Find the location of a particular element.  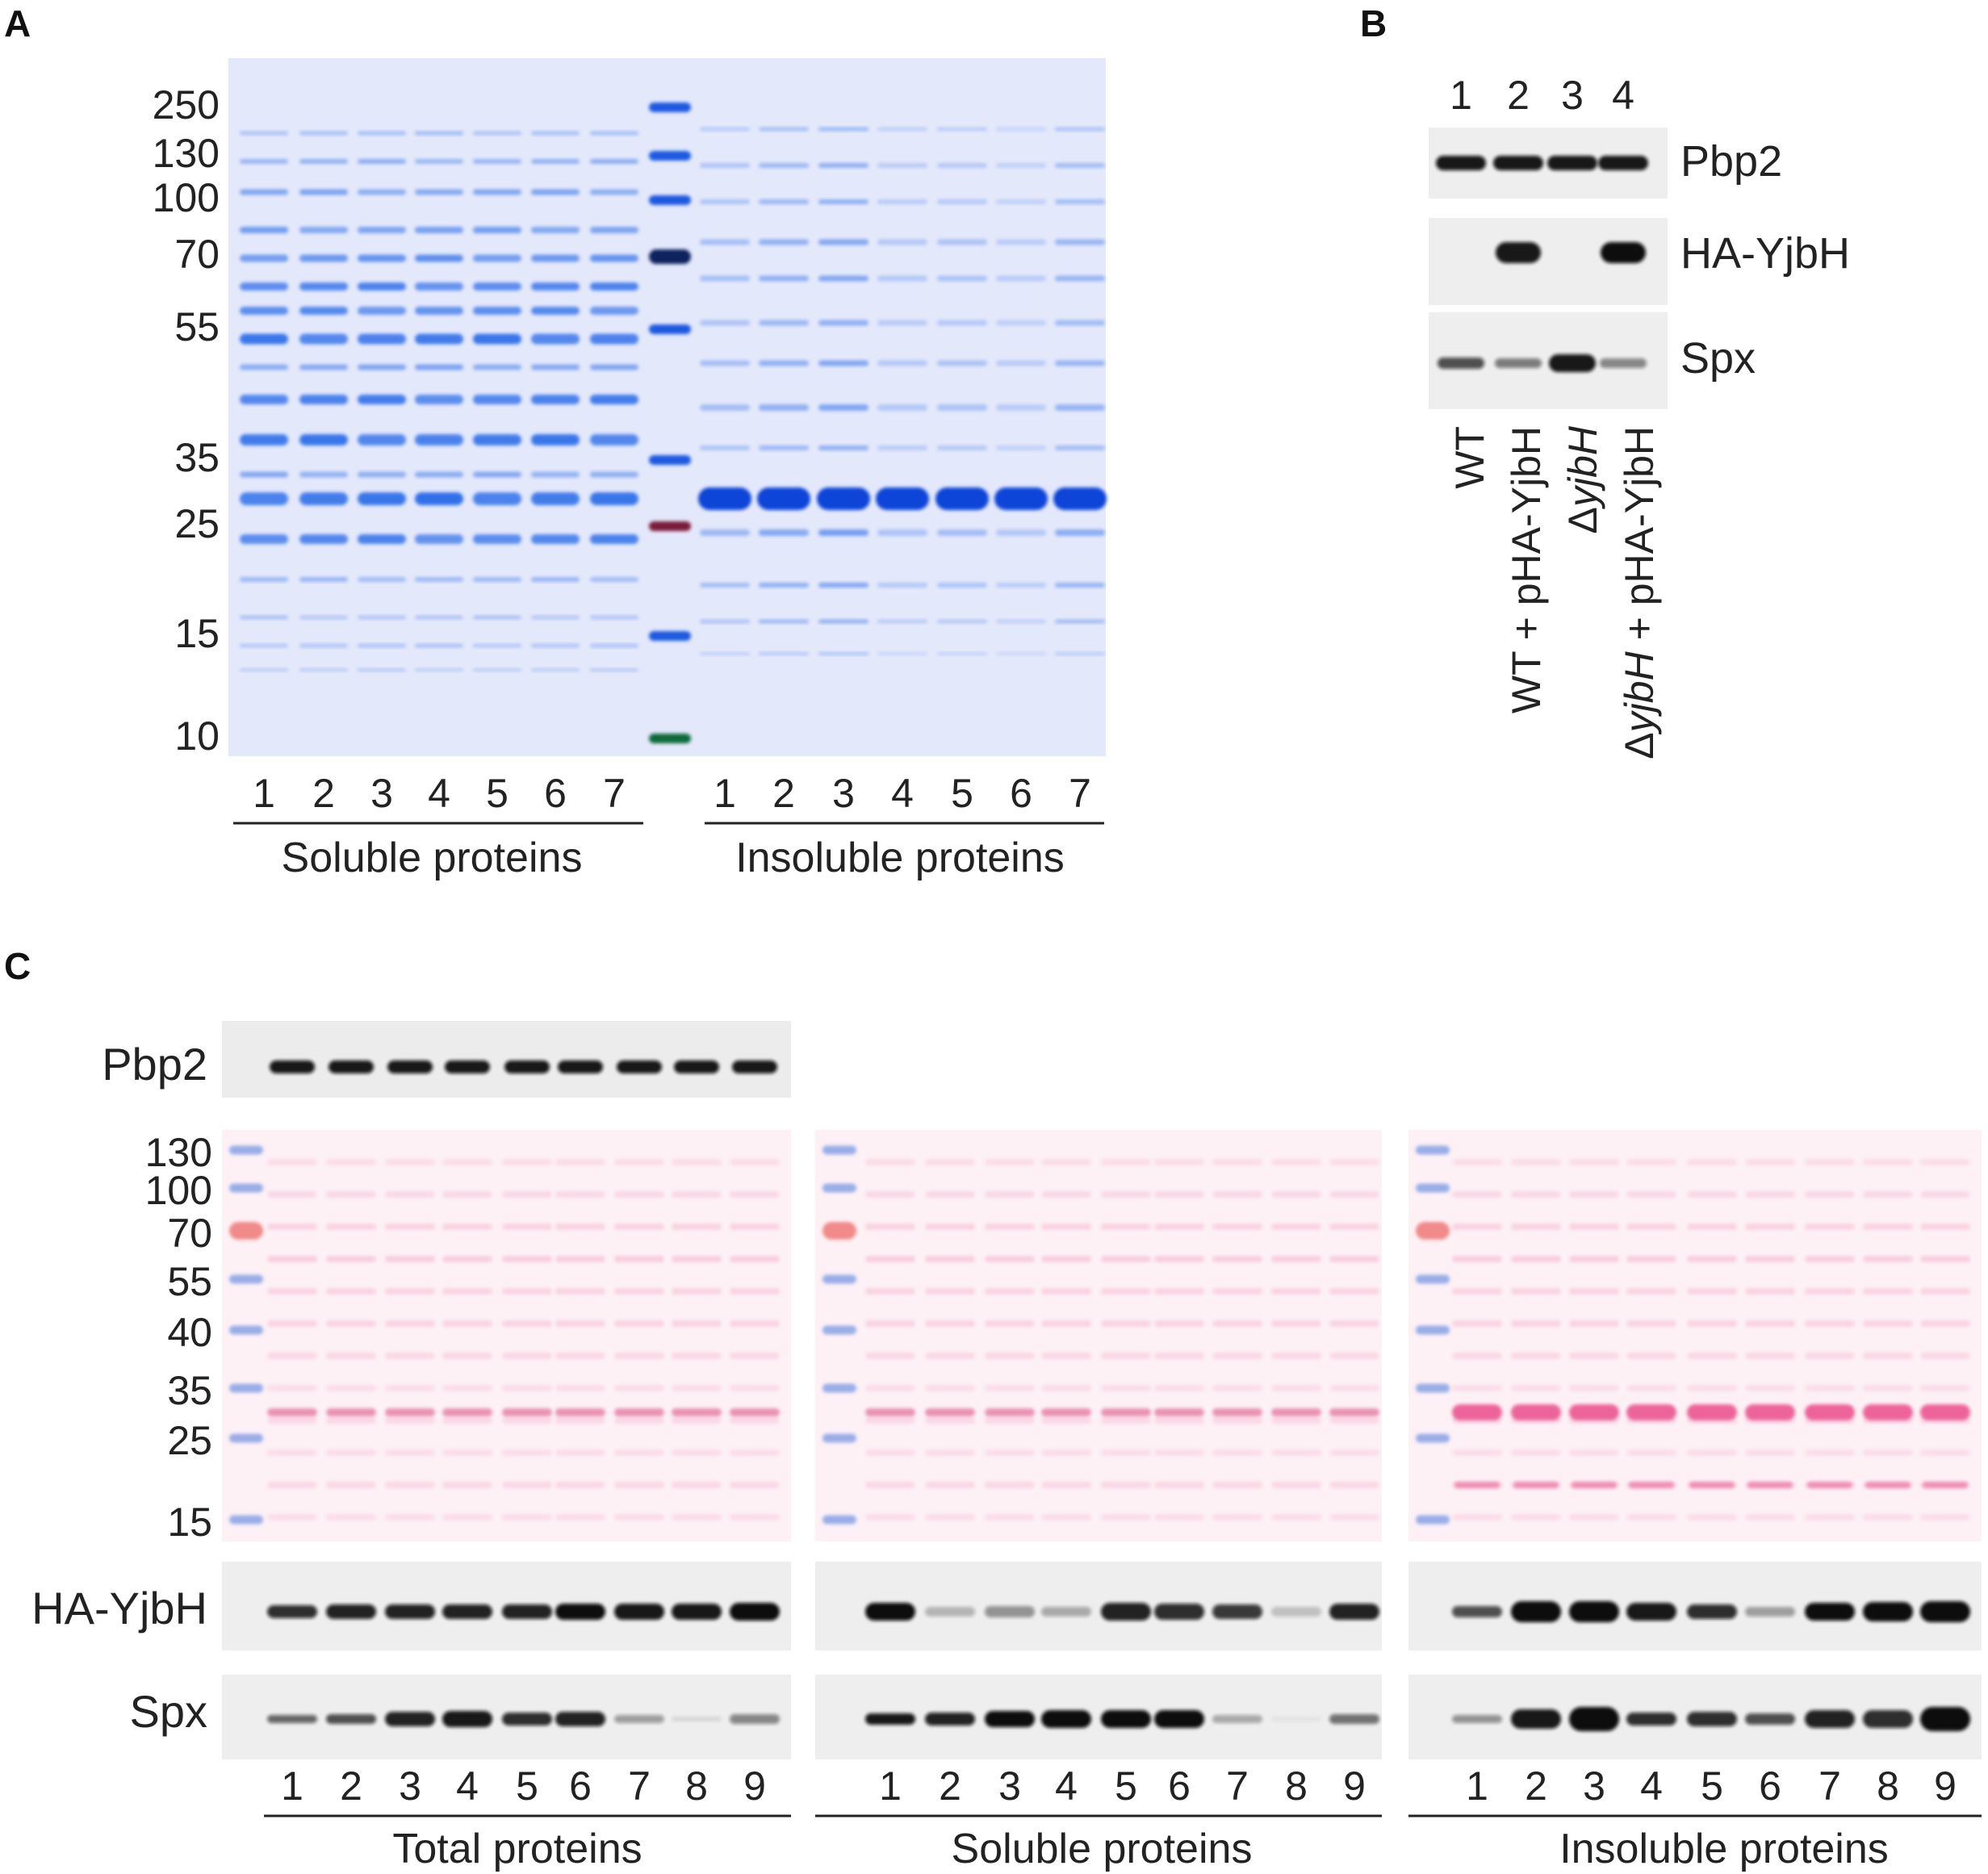

ladder-band is located at coordinates (670, 107).